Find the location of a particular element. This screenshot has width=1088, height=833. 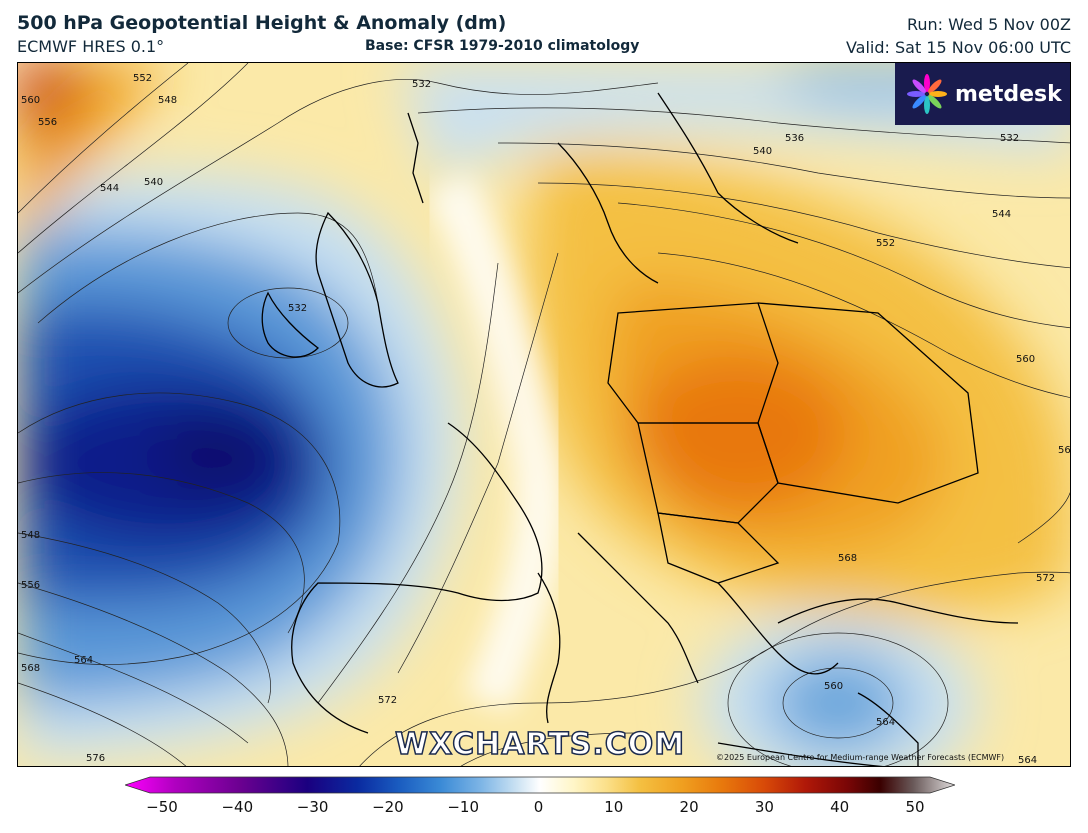

model-label: ECMWF HRES 0.1° is located at coordinates (91, 46).